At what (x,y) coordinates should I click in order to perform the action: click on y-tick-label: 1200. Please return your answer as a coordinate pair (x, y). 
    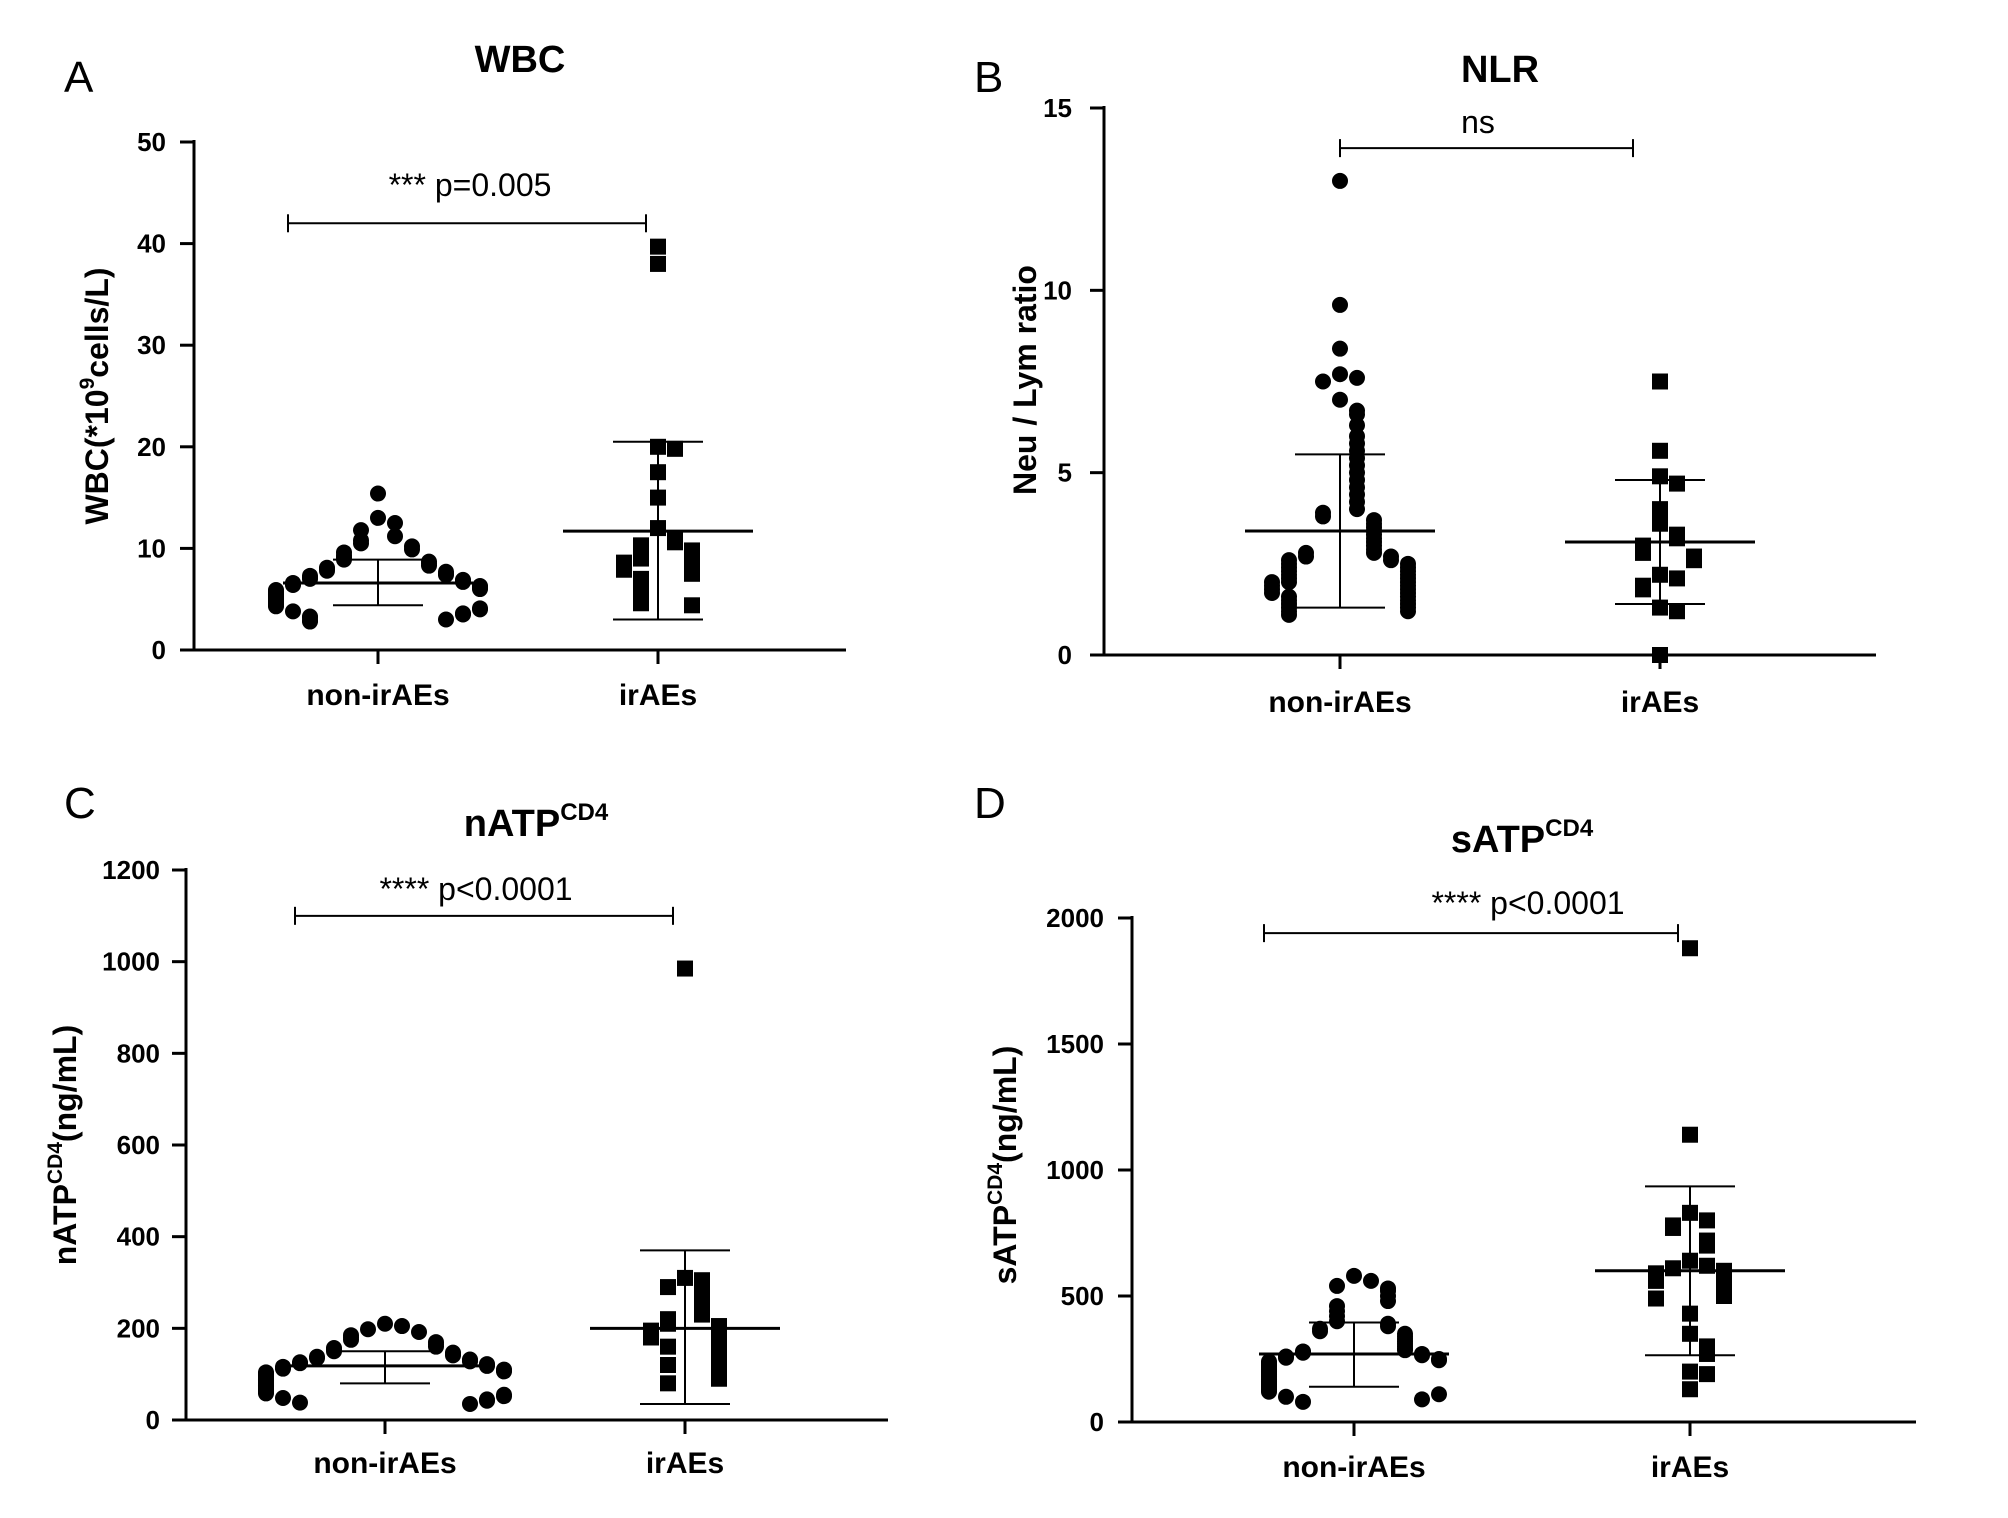
    Looking at the image, I should click on (131, 870).